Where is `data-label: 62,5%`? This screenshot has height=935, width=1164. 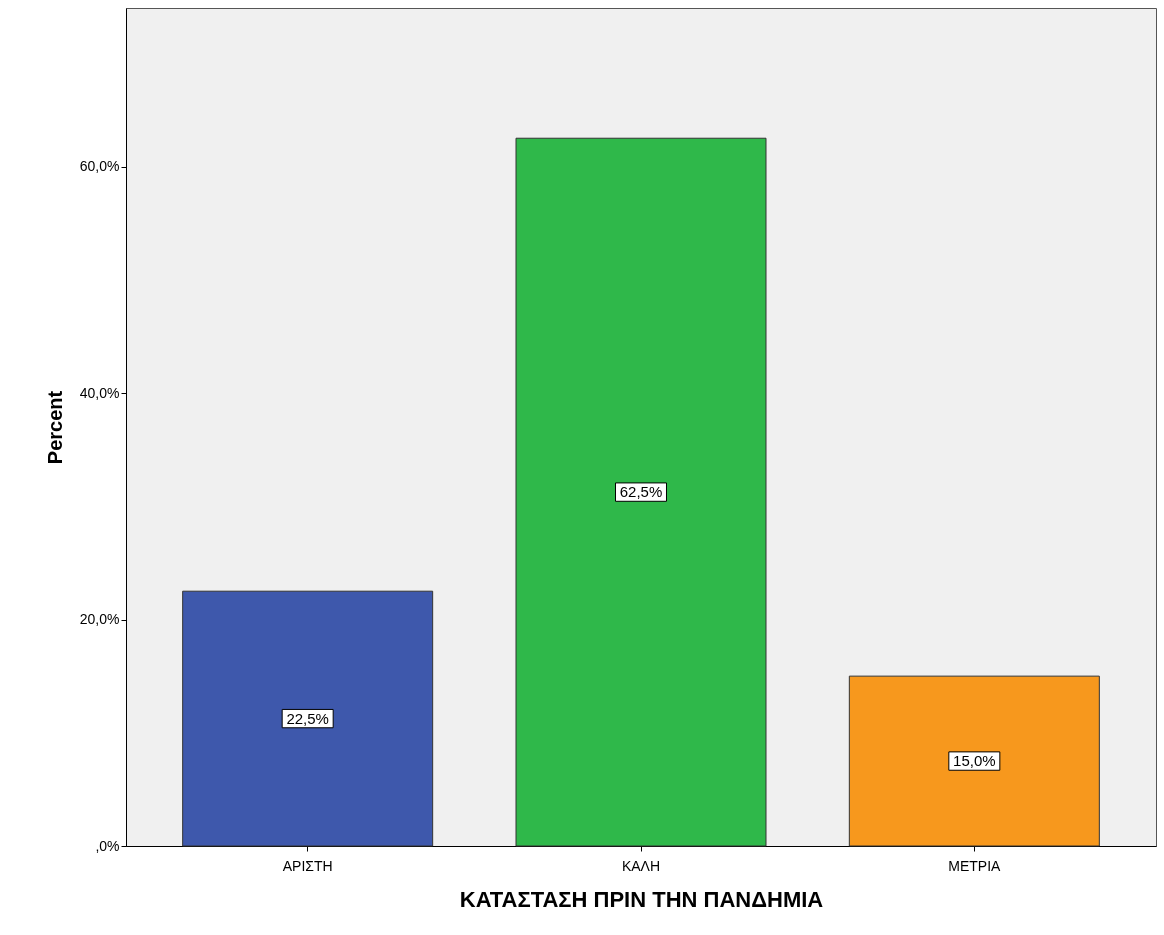
data-label: 62,5% is located at coordinates (641, 492).